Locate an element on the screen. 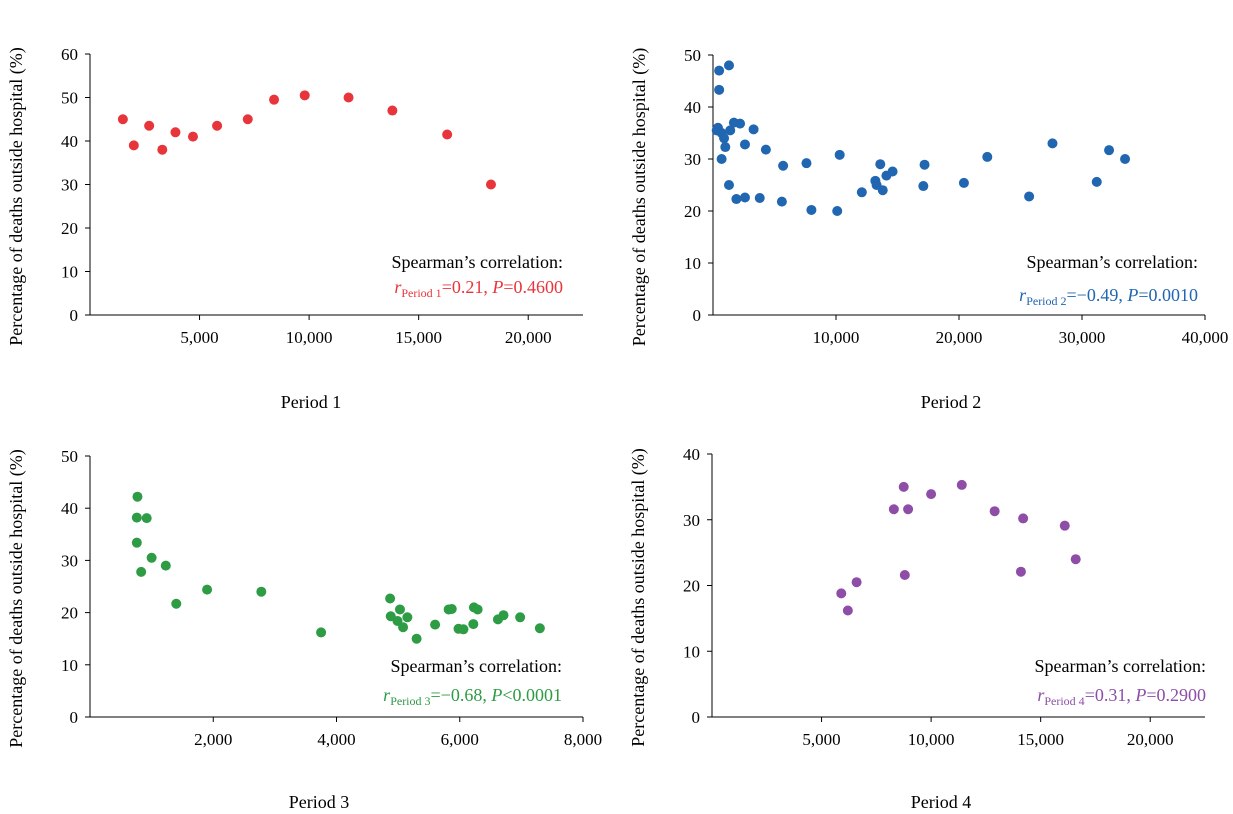  x-tick-label: 2,000 is located at coordinates (213, 739).